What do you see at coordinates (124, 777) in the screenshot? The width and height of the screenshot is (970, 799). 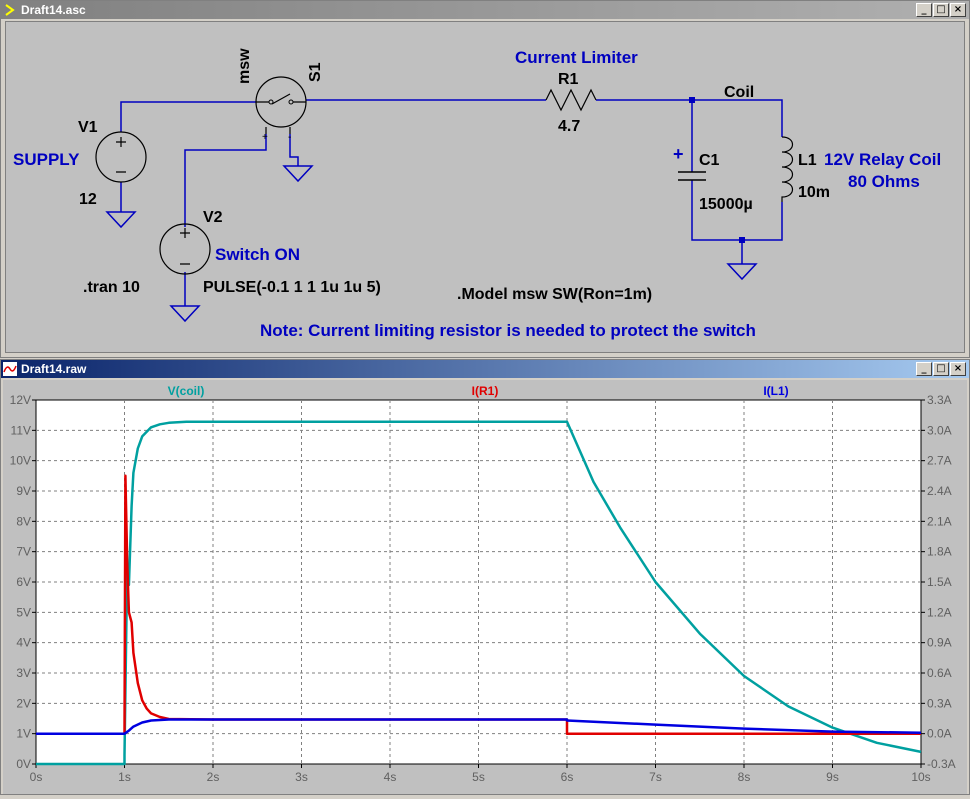 I see `x-tick-label: 1s` at bounding box center [124, 777].